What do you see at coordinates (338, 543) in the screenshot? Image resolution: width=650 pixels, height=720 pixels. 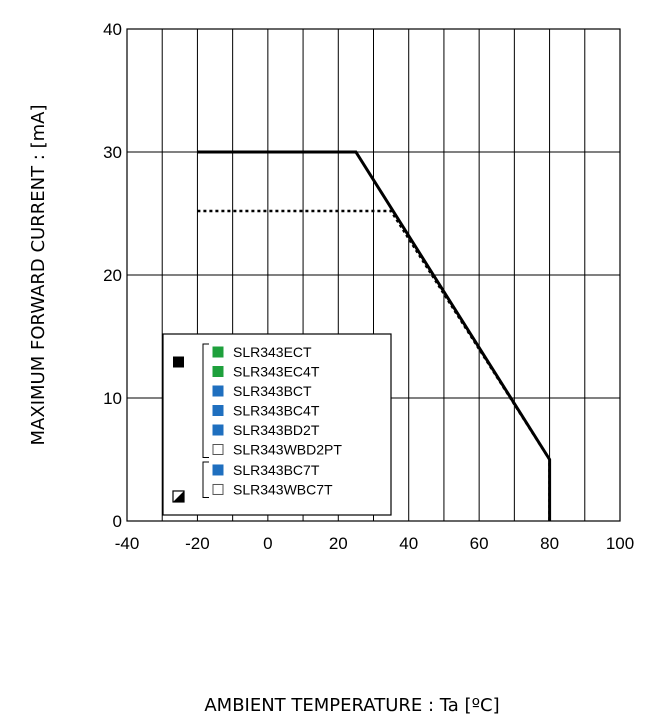 I see `x-tick-label: 20` at bounding box center [338, 543].